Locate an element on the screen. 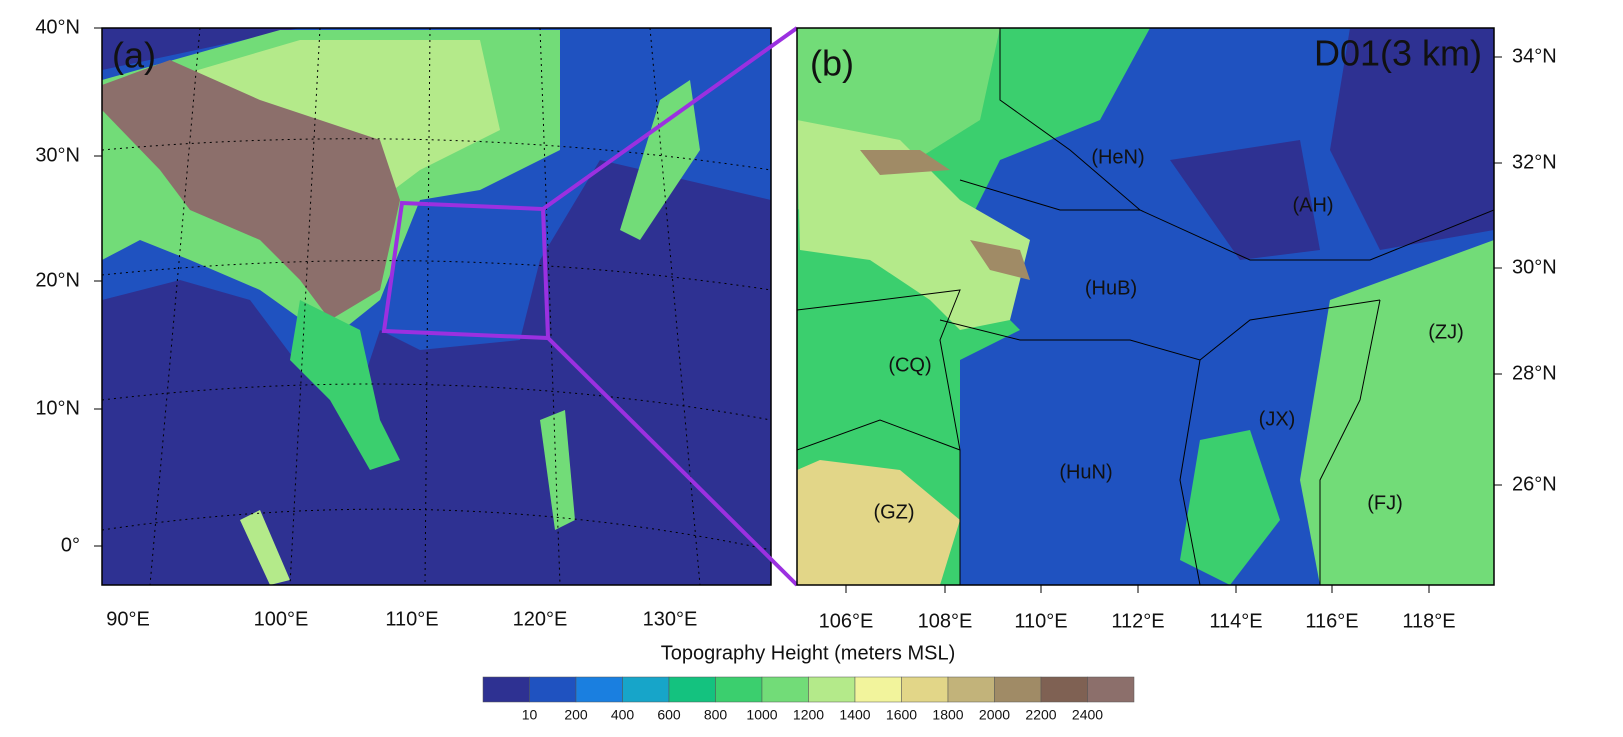 The width and height of the screenshot is (1623, 737). lat-label: 10°N is located at coordinates (57, 408).